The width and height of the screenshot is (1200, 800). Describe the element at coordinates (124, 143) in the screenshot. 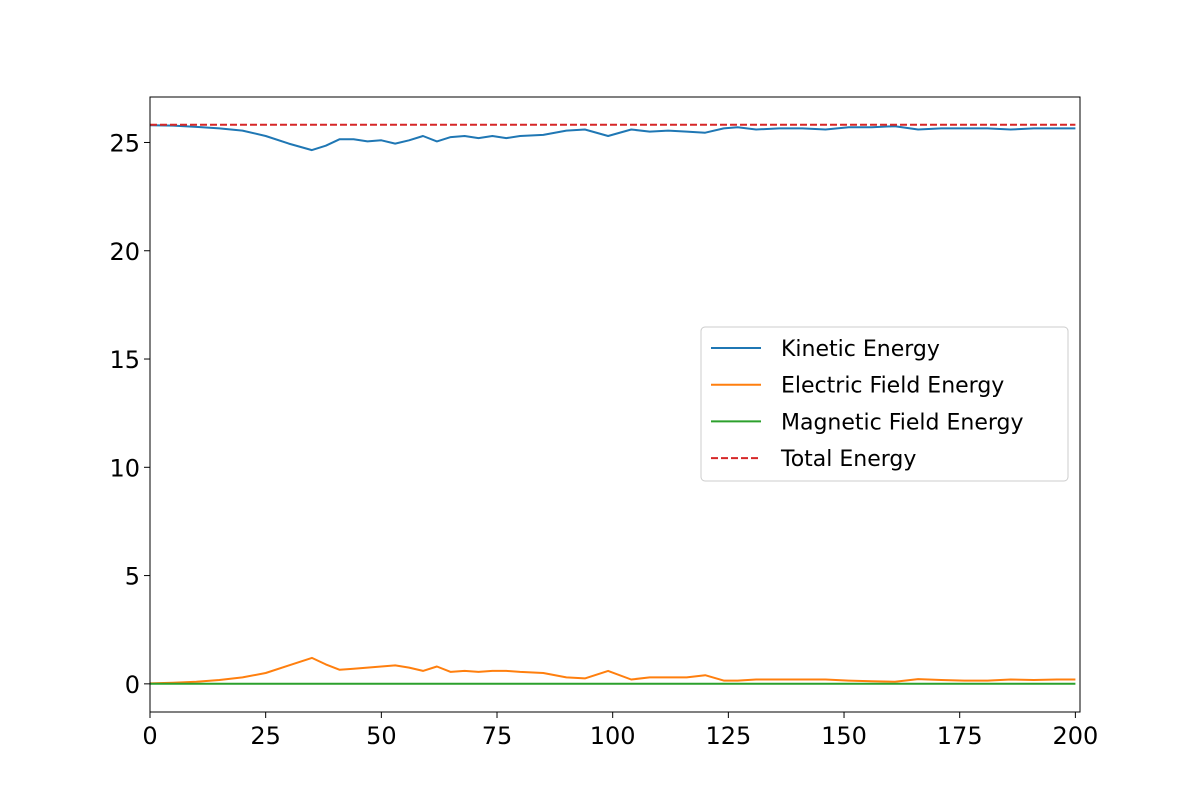

I see `y-tick-label: 25` at that location.